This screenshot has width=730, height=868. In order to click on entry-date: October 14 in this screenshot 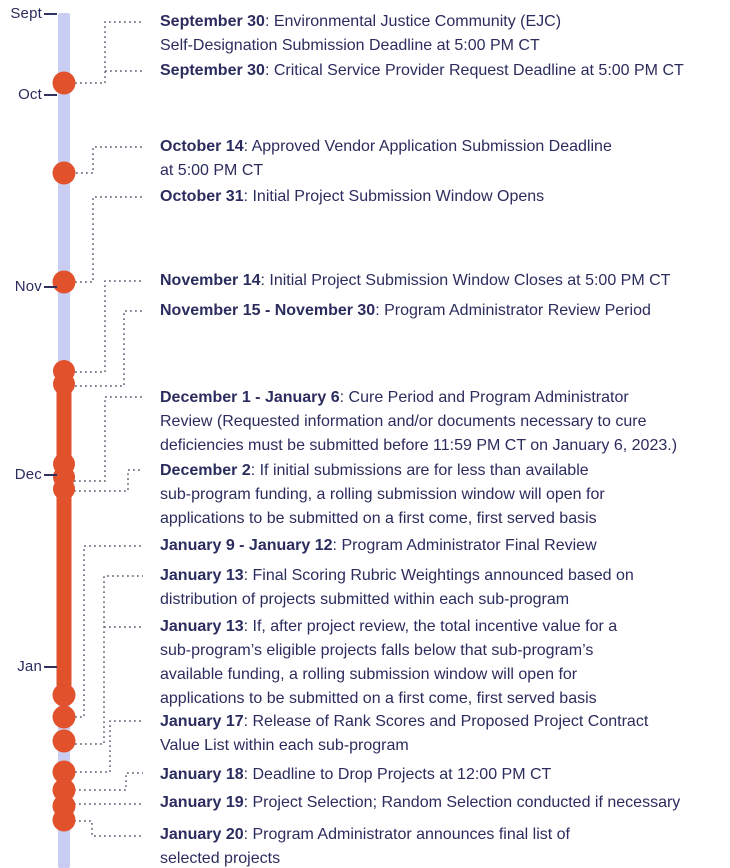, I will do `click(202, 146)`.